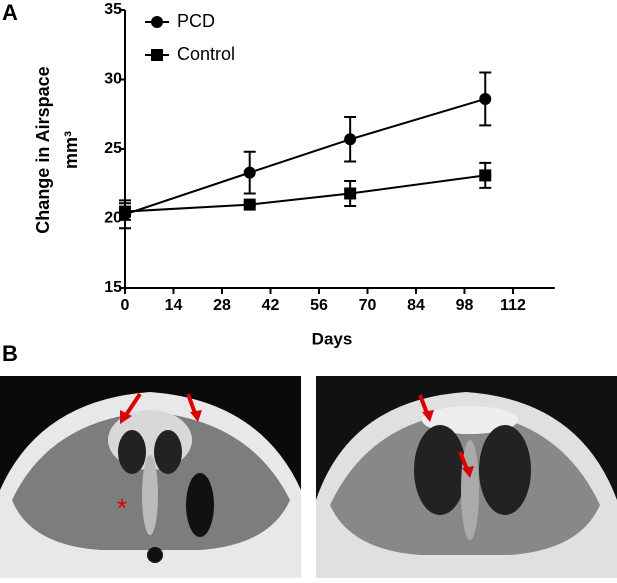 Image resolution: width=617 pixels, height=583 pixels. What do you see at coordinates (113, 9) in the screenshot?
I see `y-tick-label: 35` at bounding box center [113, 9].